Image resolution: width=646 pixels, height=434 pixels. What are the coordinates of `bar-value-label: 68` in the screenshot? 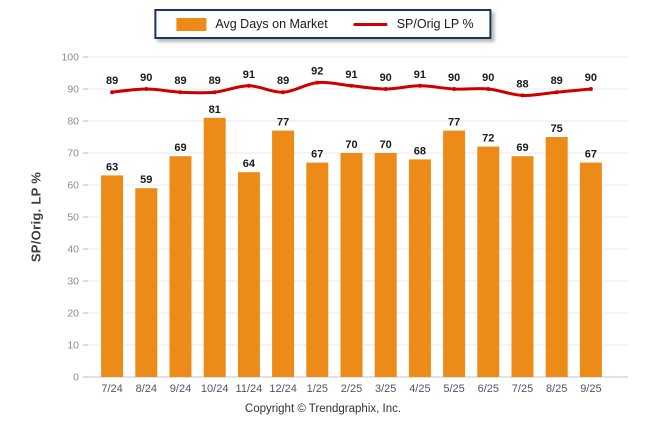 It's located at (420, 151).